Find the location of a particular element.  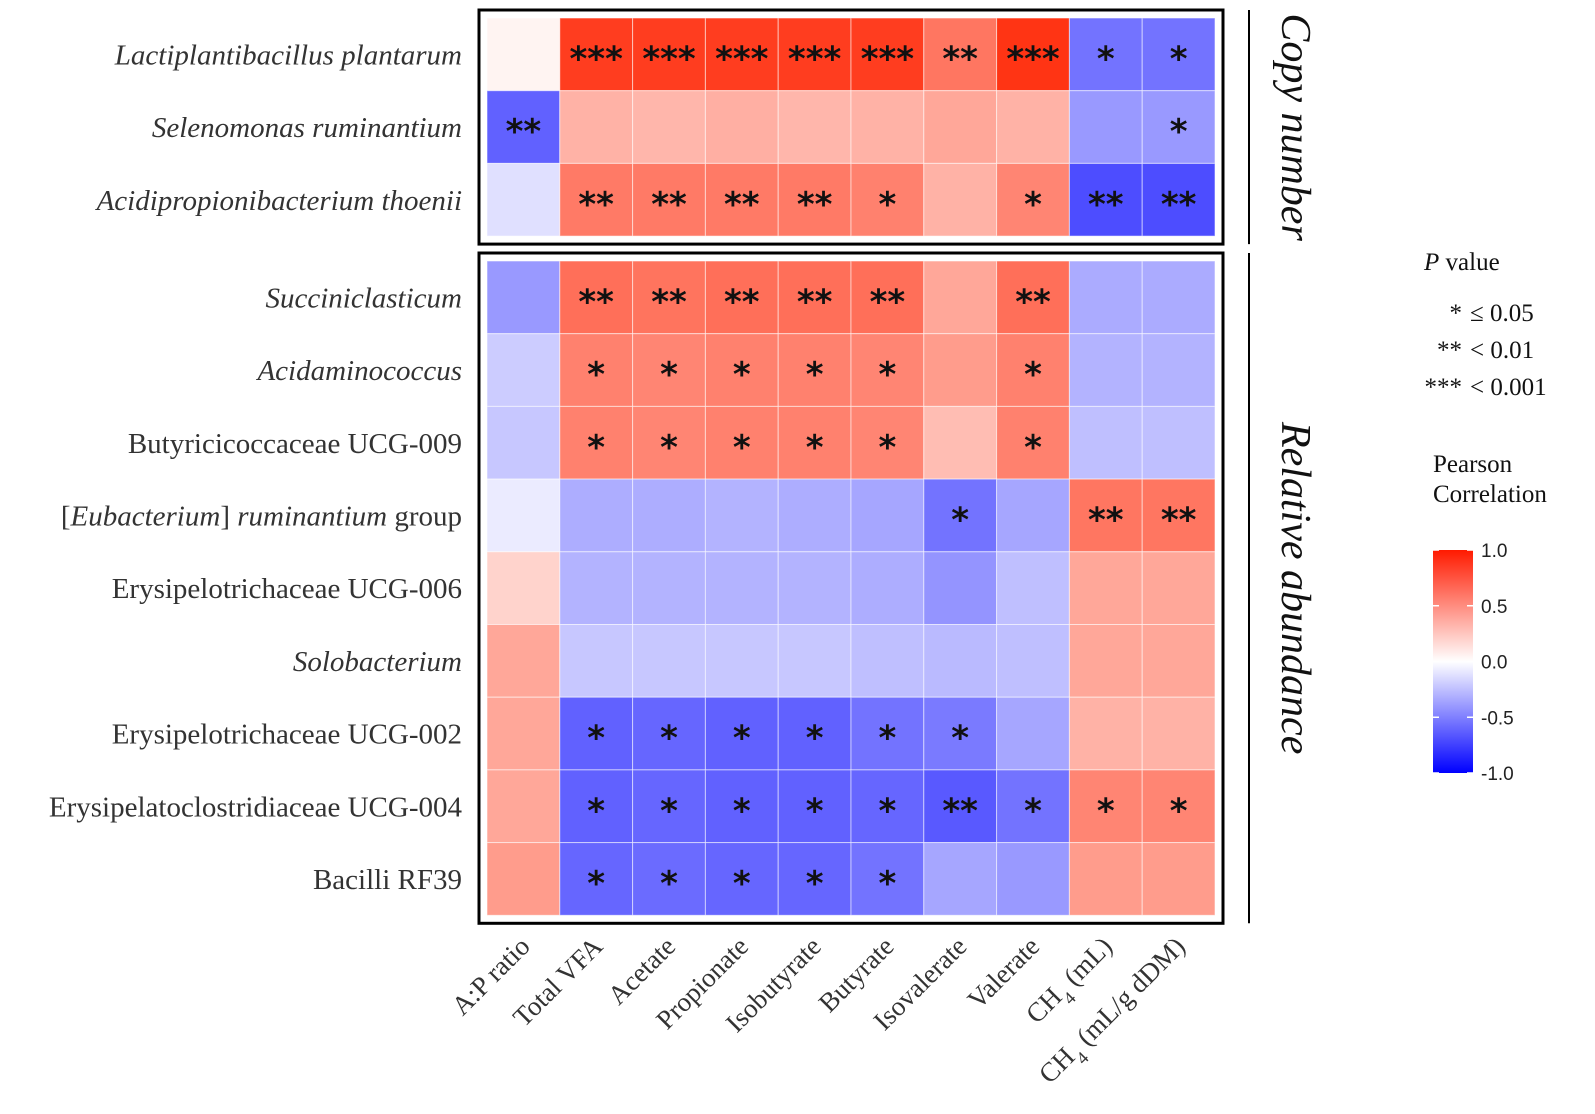

cell-erysipelotrichaceae-ucg-002-ch4-ml is located at coordinates (1105, 733).